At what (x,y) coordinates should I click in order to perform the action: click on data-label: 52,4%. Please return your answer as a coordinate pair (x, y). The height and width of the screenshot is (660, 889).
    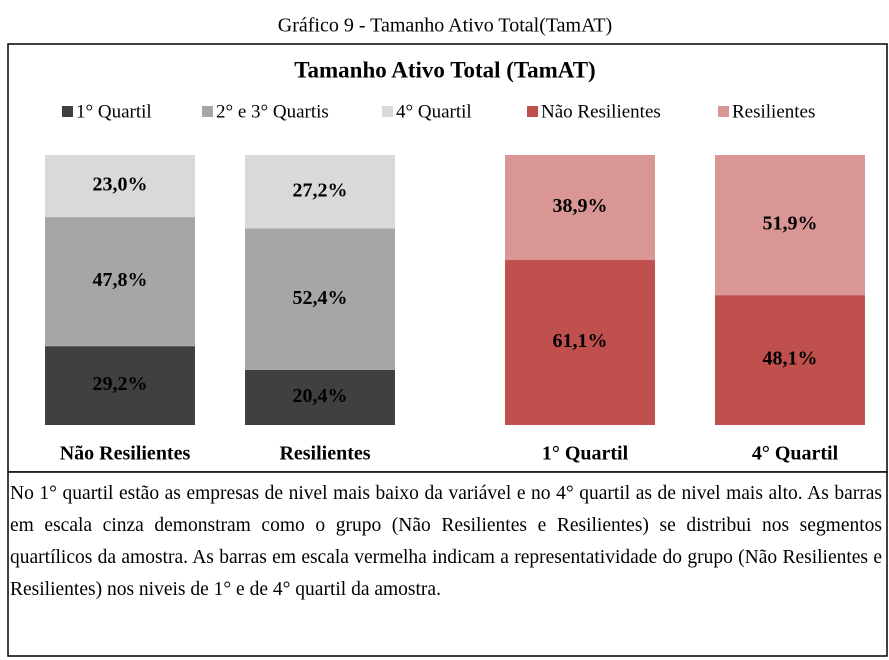
    Looking at the image, I should click on (320, 298).